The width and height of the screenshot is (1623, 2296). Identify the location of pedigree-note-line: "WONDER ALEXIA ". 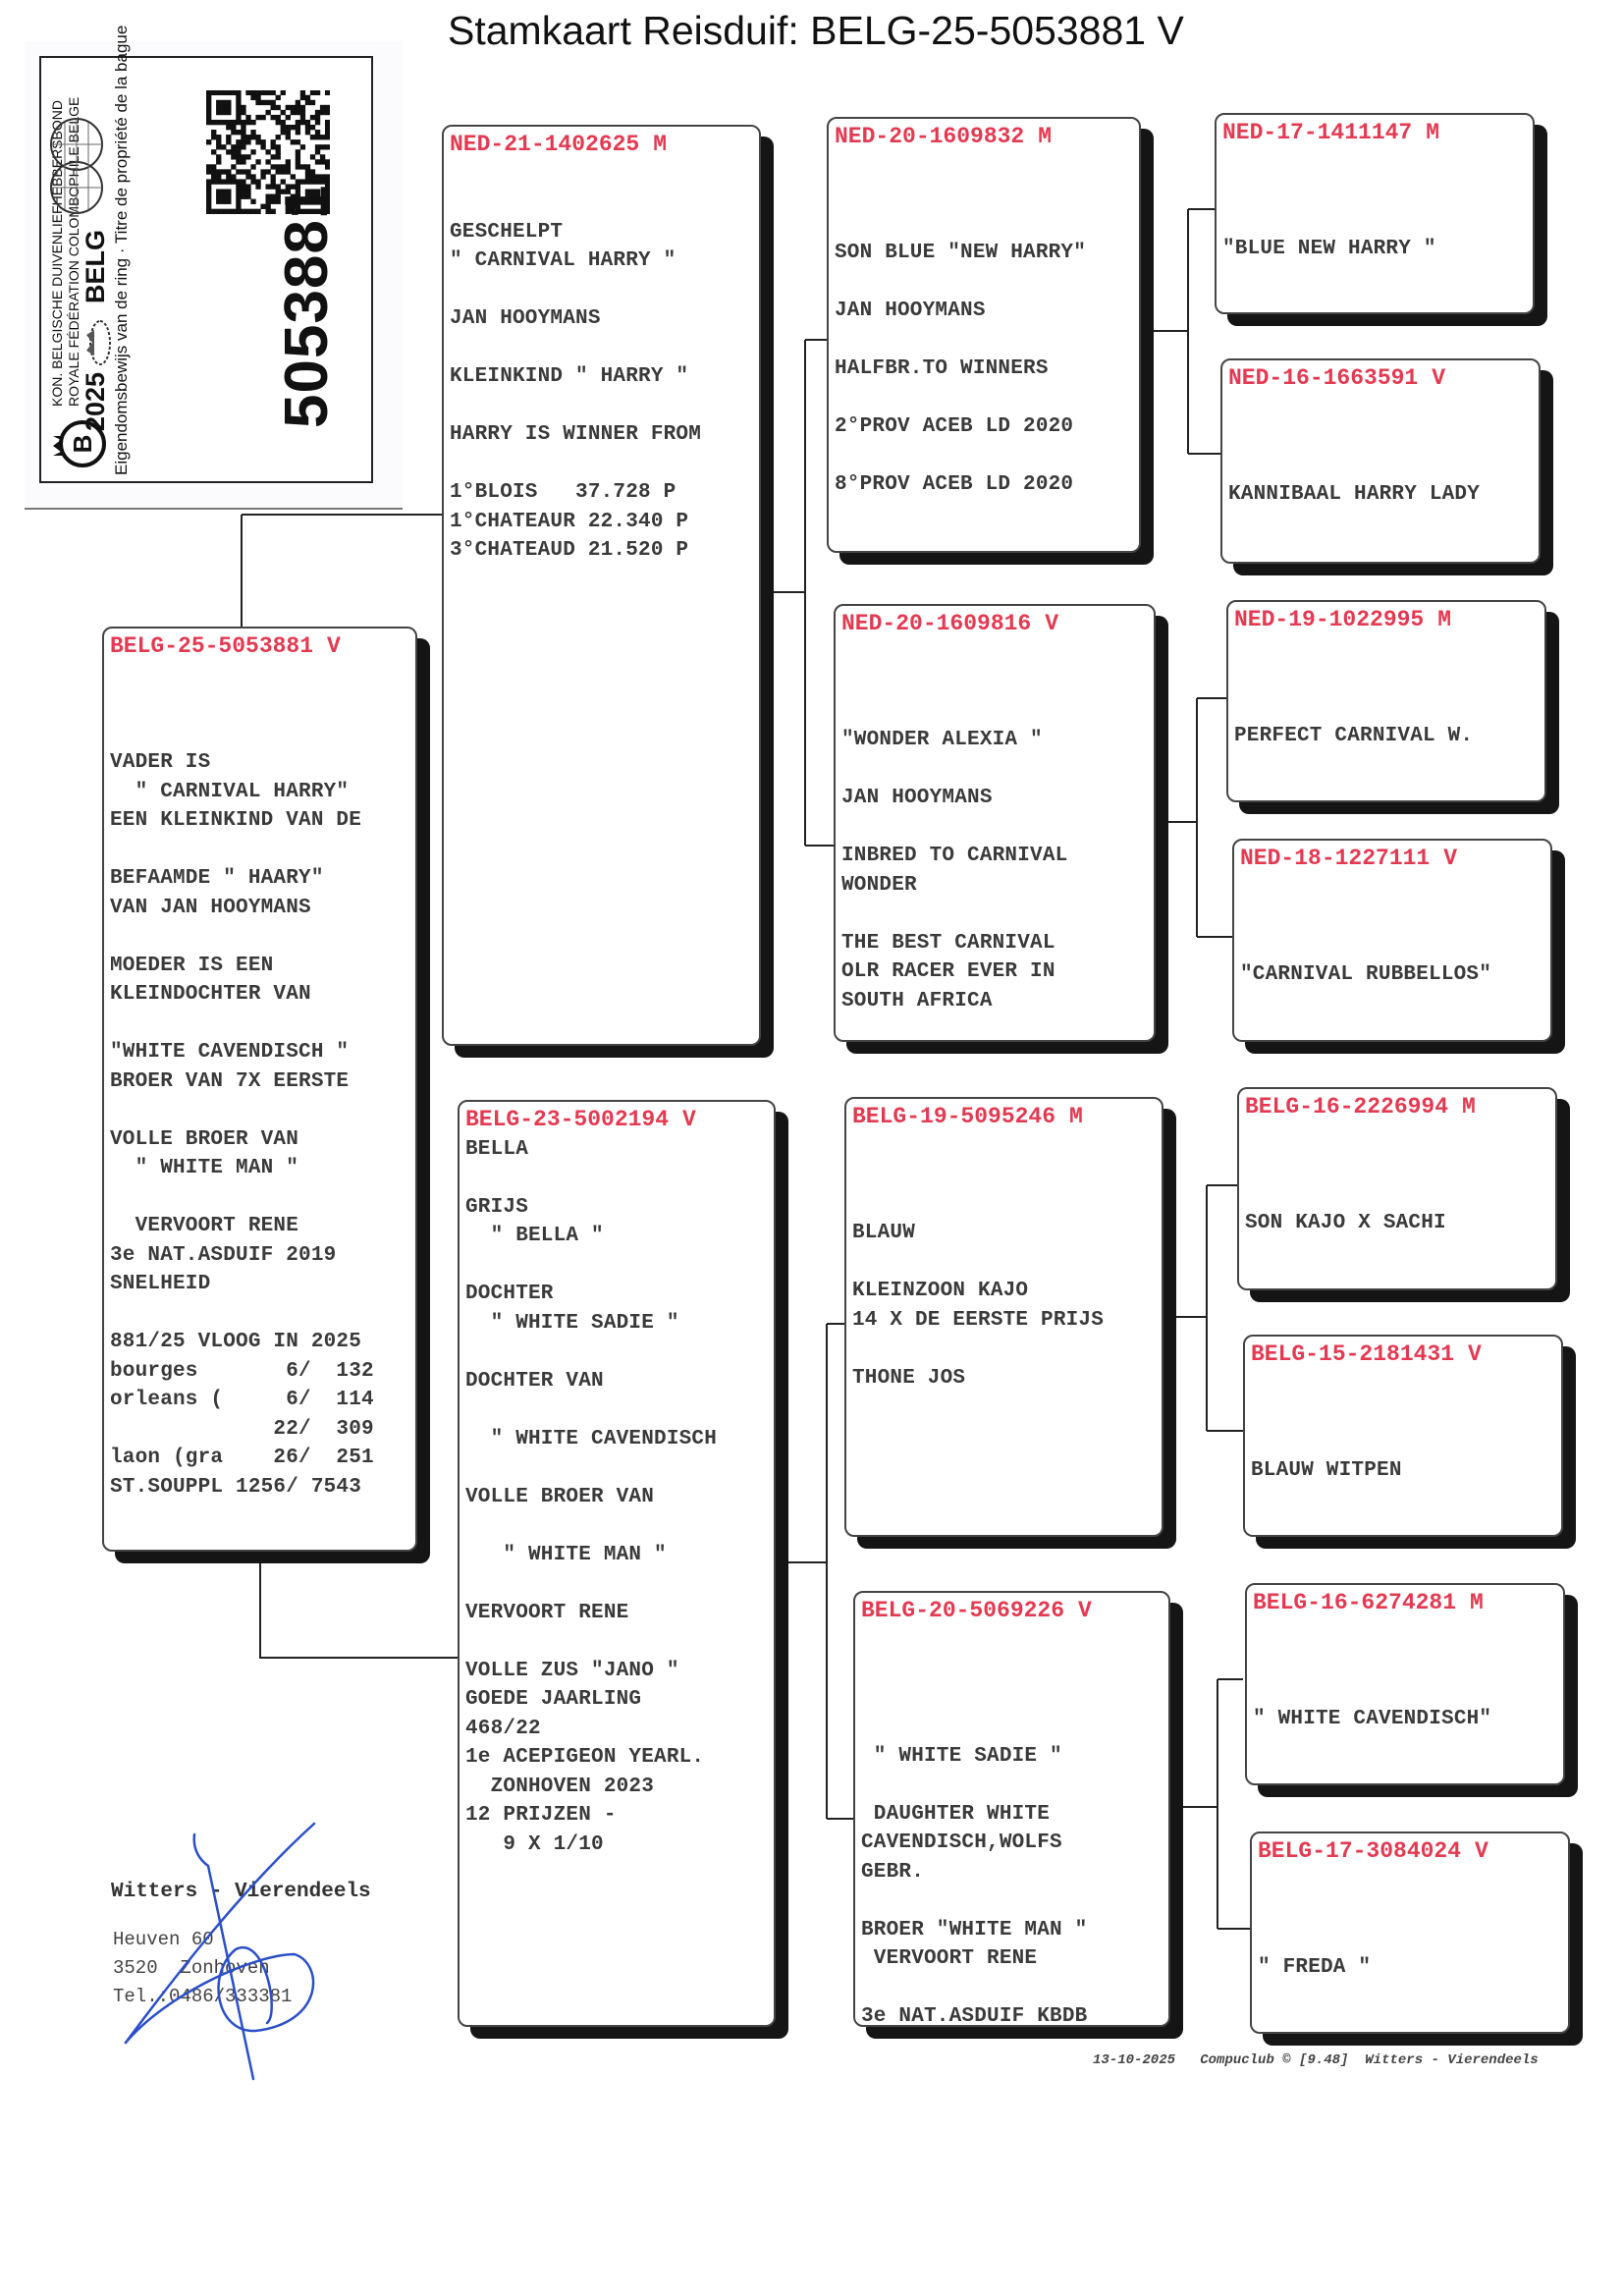
(942, 740).